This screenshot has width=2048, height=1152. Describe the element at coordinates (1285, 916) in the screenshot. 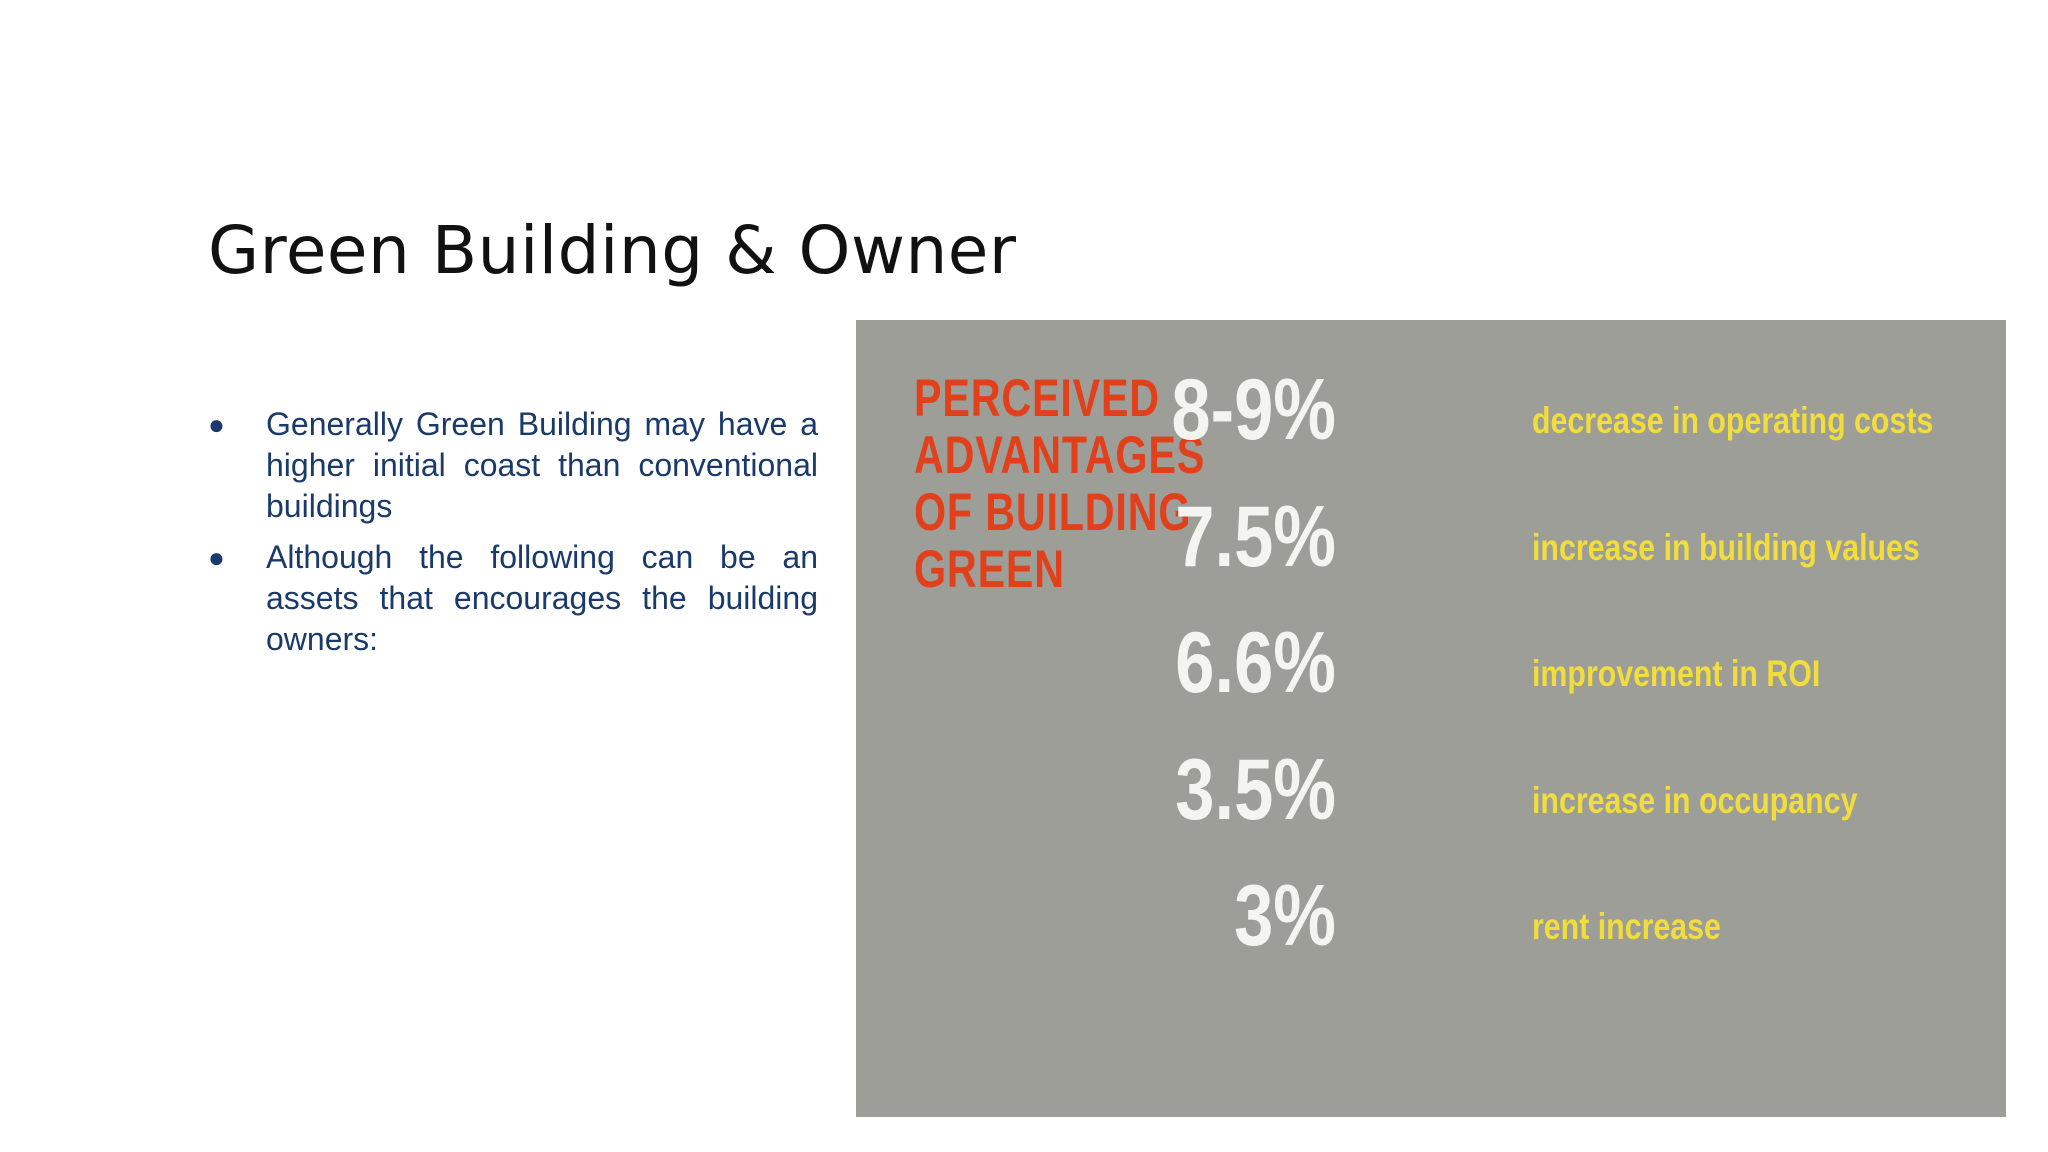

I see `stat-value: 3%` at that location.